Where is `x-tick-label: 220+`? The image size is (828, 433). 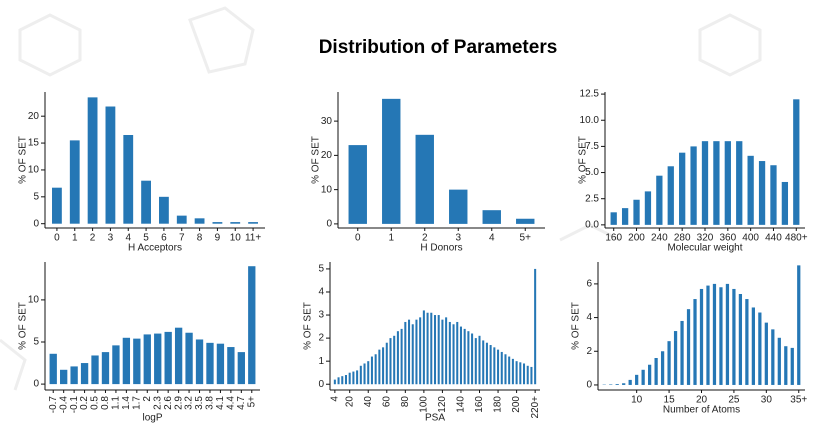
x-tick-label: 220+ is located at coordinates (535, 407).